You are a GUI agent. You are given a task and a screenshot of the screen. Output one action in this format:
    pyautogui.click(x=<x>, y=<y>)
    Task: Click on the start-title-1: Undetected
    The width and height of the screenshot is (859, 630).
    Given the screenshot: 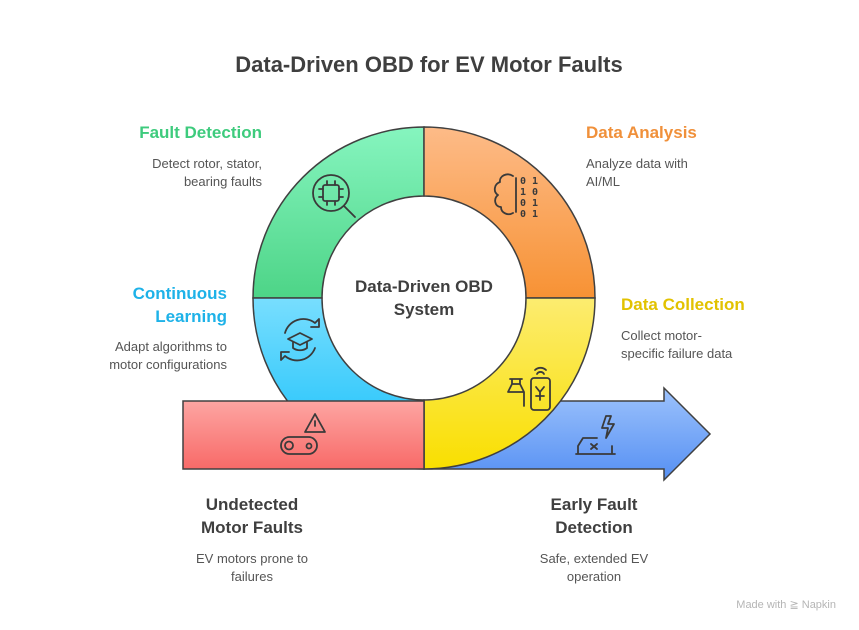 What is the action you would take?
    pyautogui.click(x=252, y=504)
    